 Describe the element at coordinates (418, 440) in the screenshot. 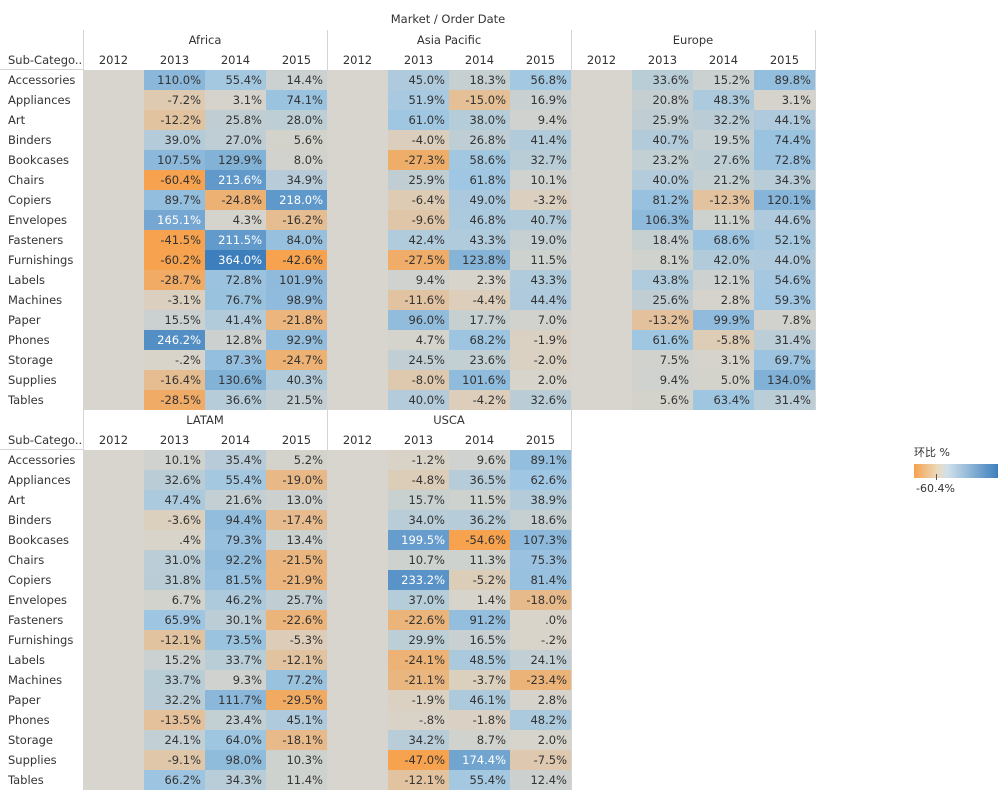

I see `year-header-2013: 2013` at that location.